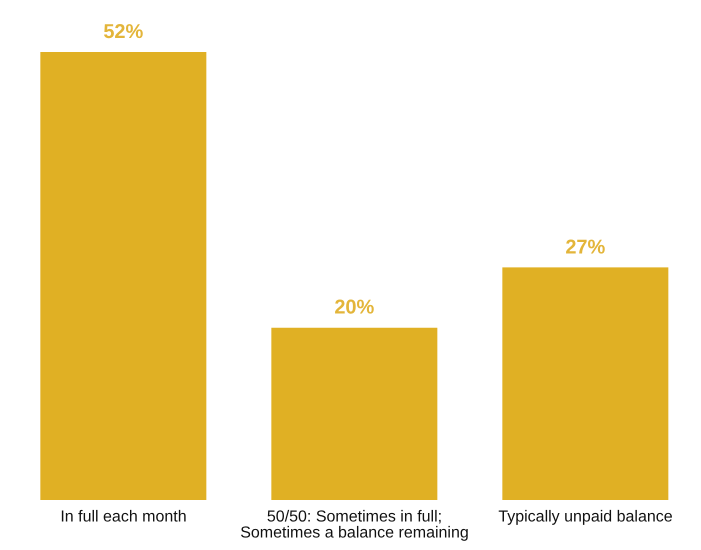  What do you see at coordinates (123, 32) in the screenshot?
I see `data-label: 52%` at bounding box center [123, 32].